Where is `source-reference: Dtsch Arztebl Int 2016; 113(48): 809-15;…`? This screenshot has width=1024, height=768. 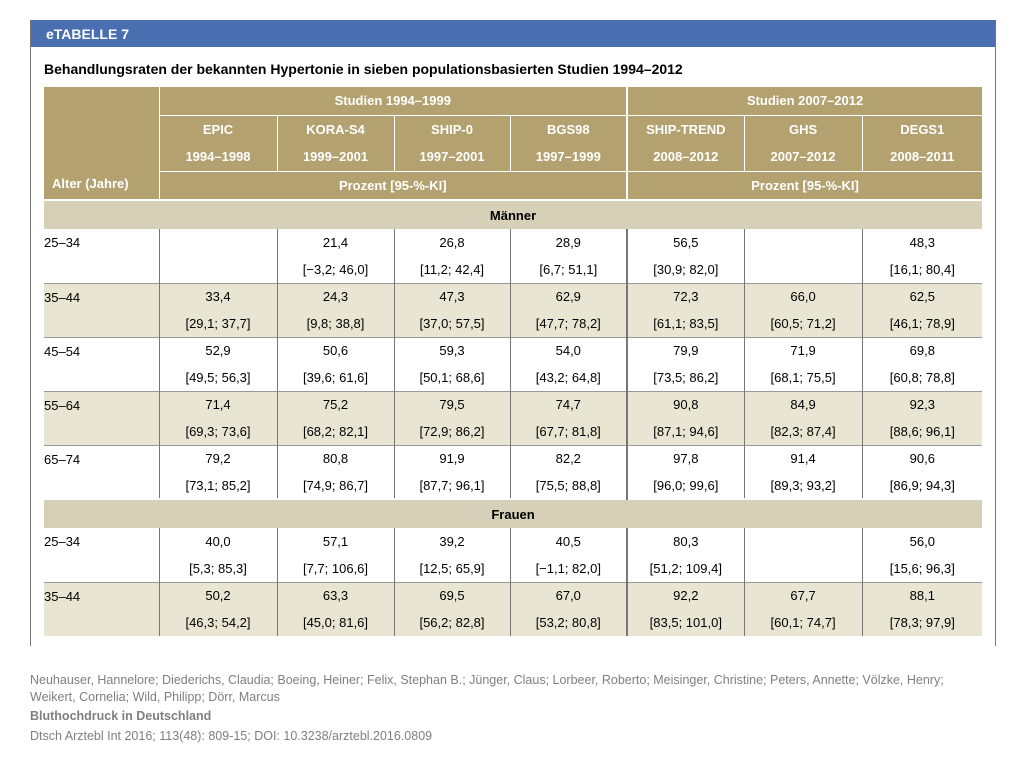 source-reference: Dtsch Arztebl Int 2016; 113(48): 809-15;… is located at coordinates (231, 736).